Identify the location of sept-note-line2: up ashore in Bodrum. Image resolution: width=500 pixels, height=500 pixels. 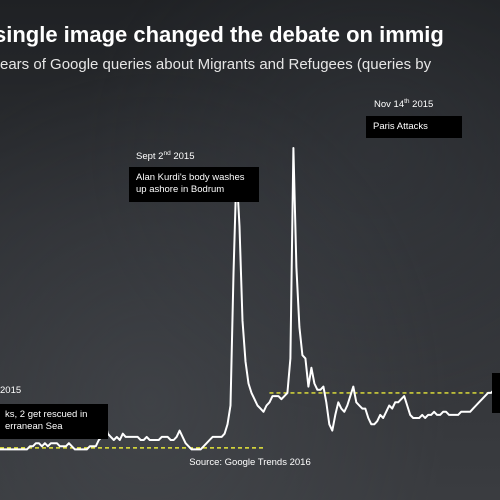
(180, 189).